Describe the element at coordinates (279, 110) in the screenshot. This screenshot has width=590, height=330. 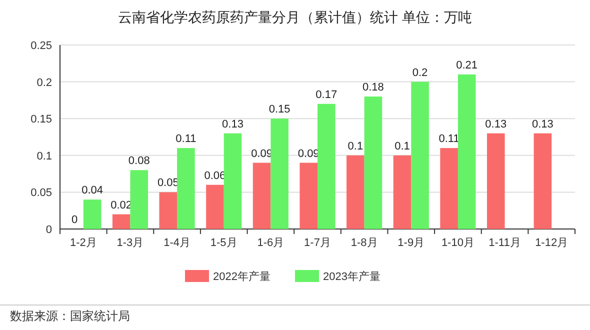
I see `data-label: 0.15` at that location.